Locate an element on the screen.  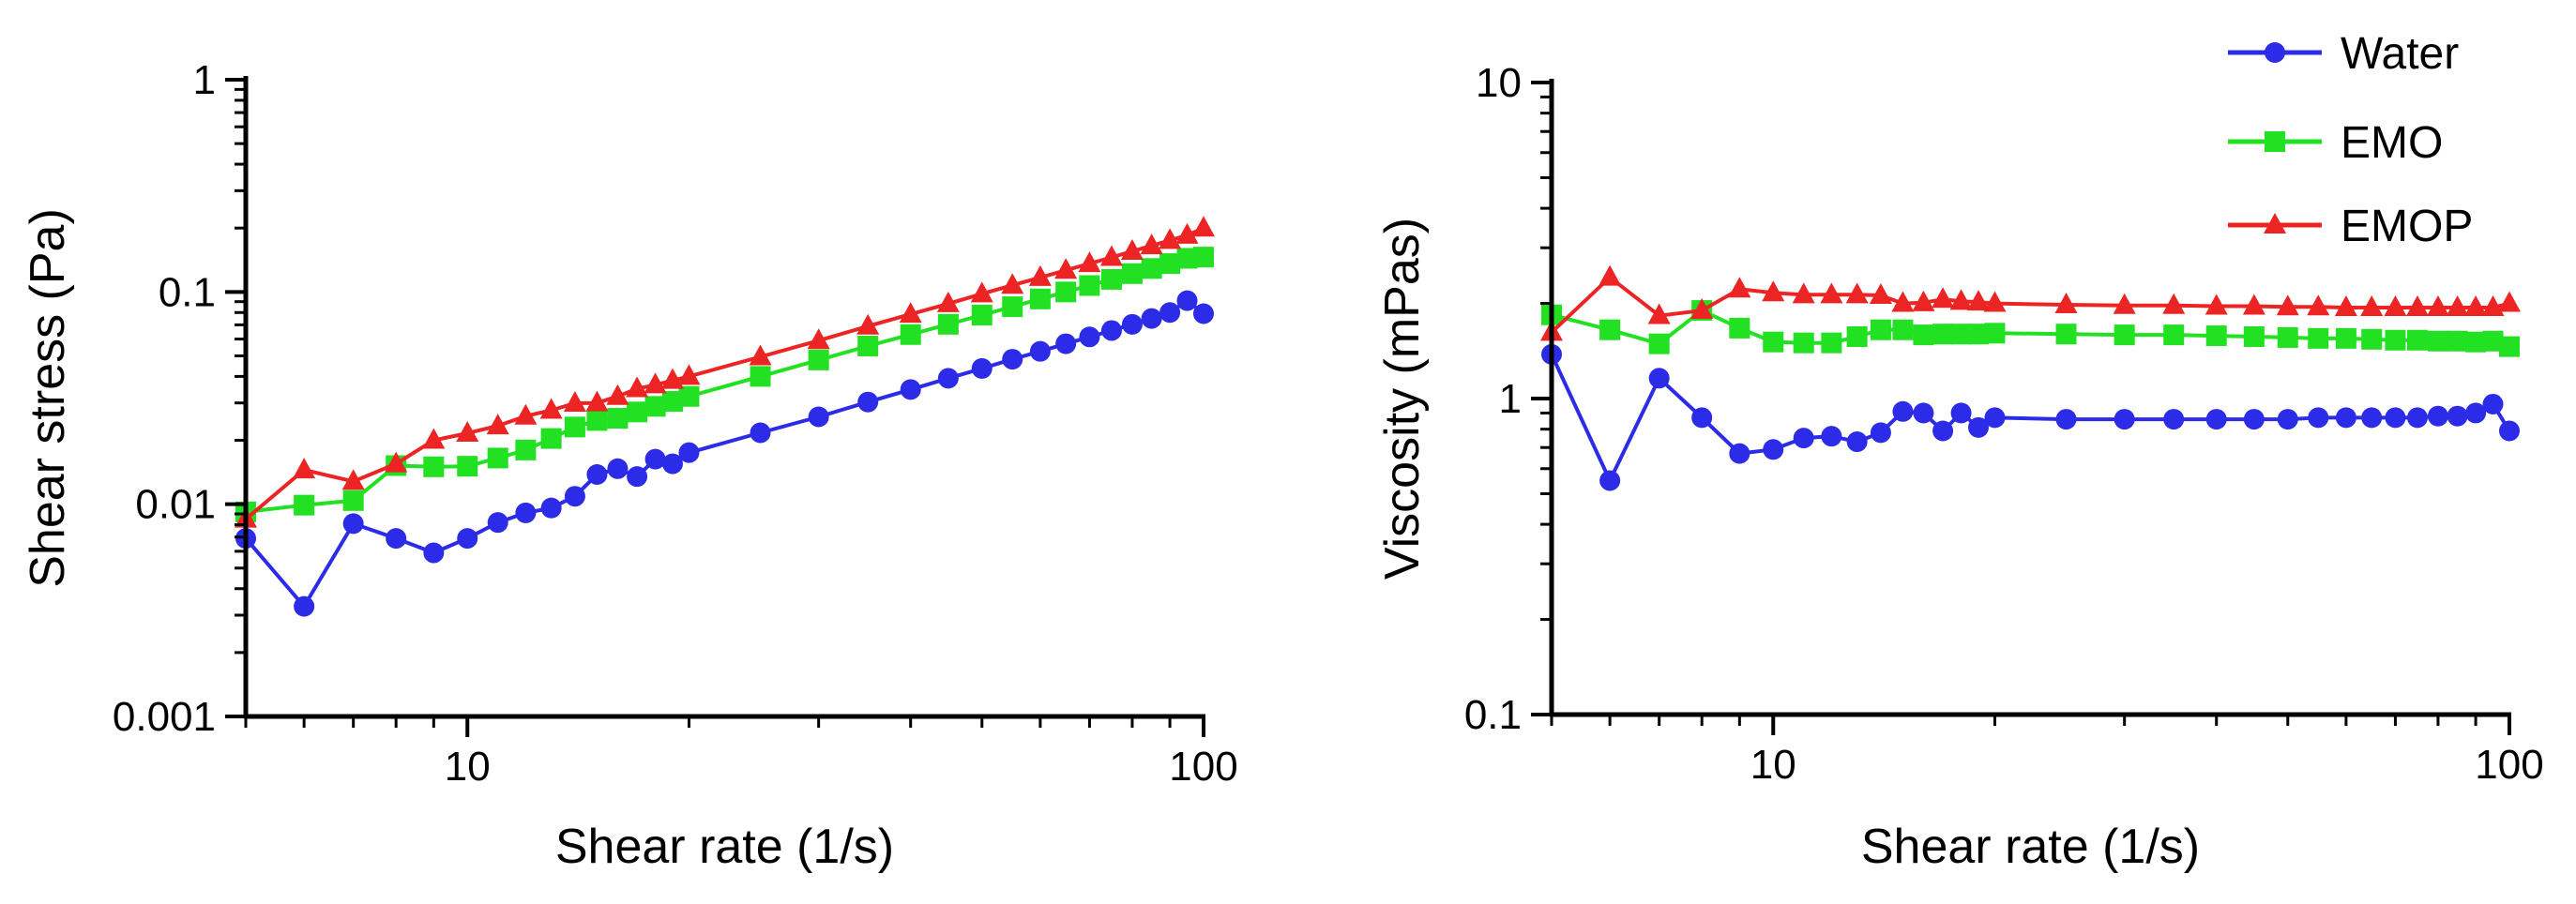
legend-item-water: Water is located at coordinates (2343, 54).